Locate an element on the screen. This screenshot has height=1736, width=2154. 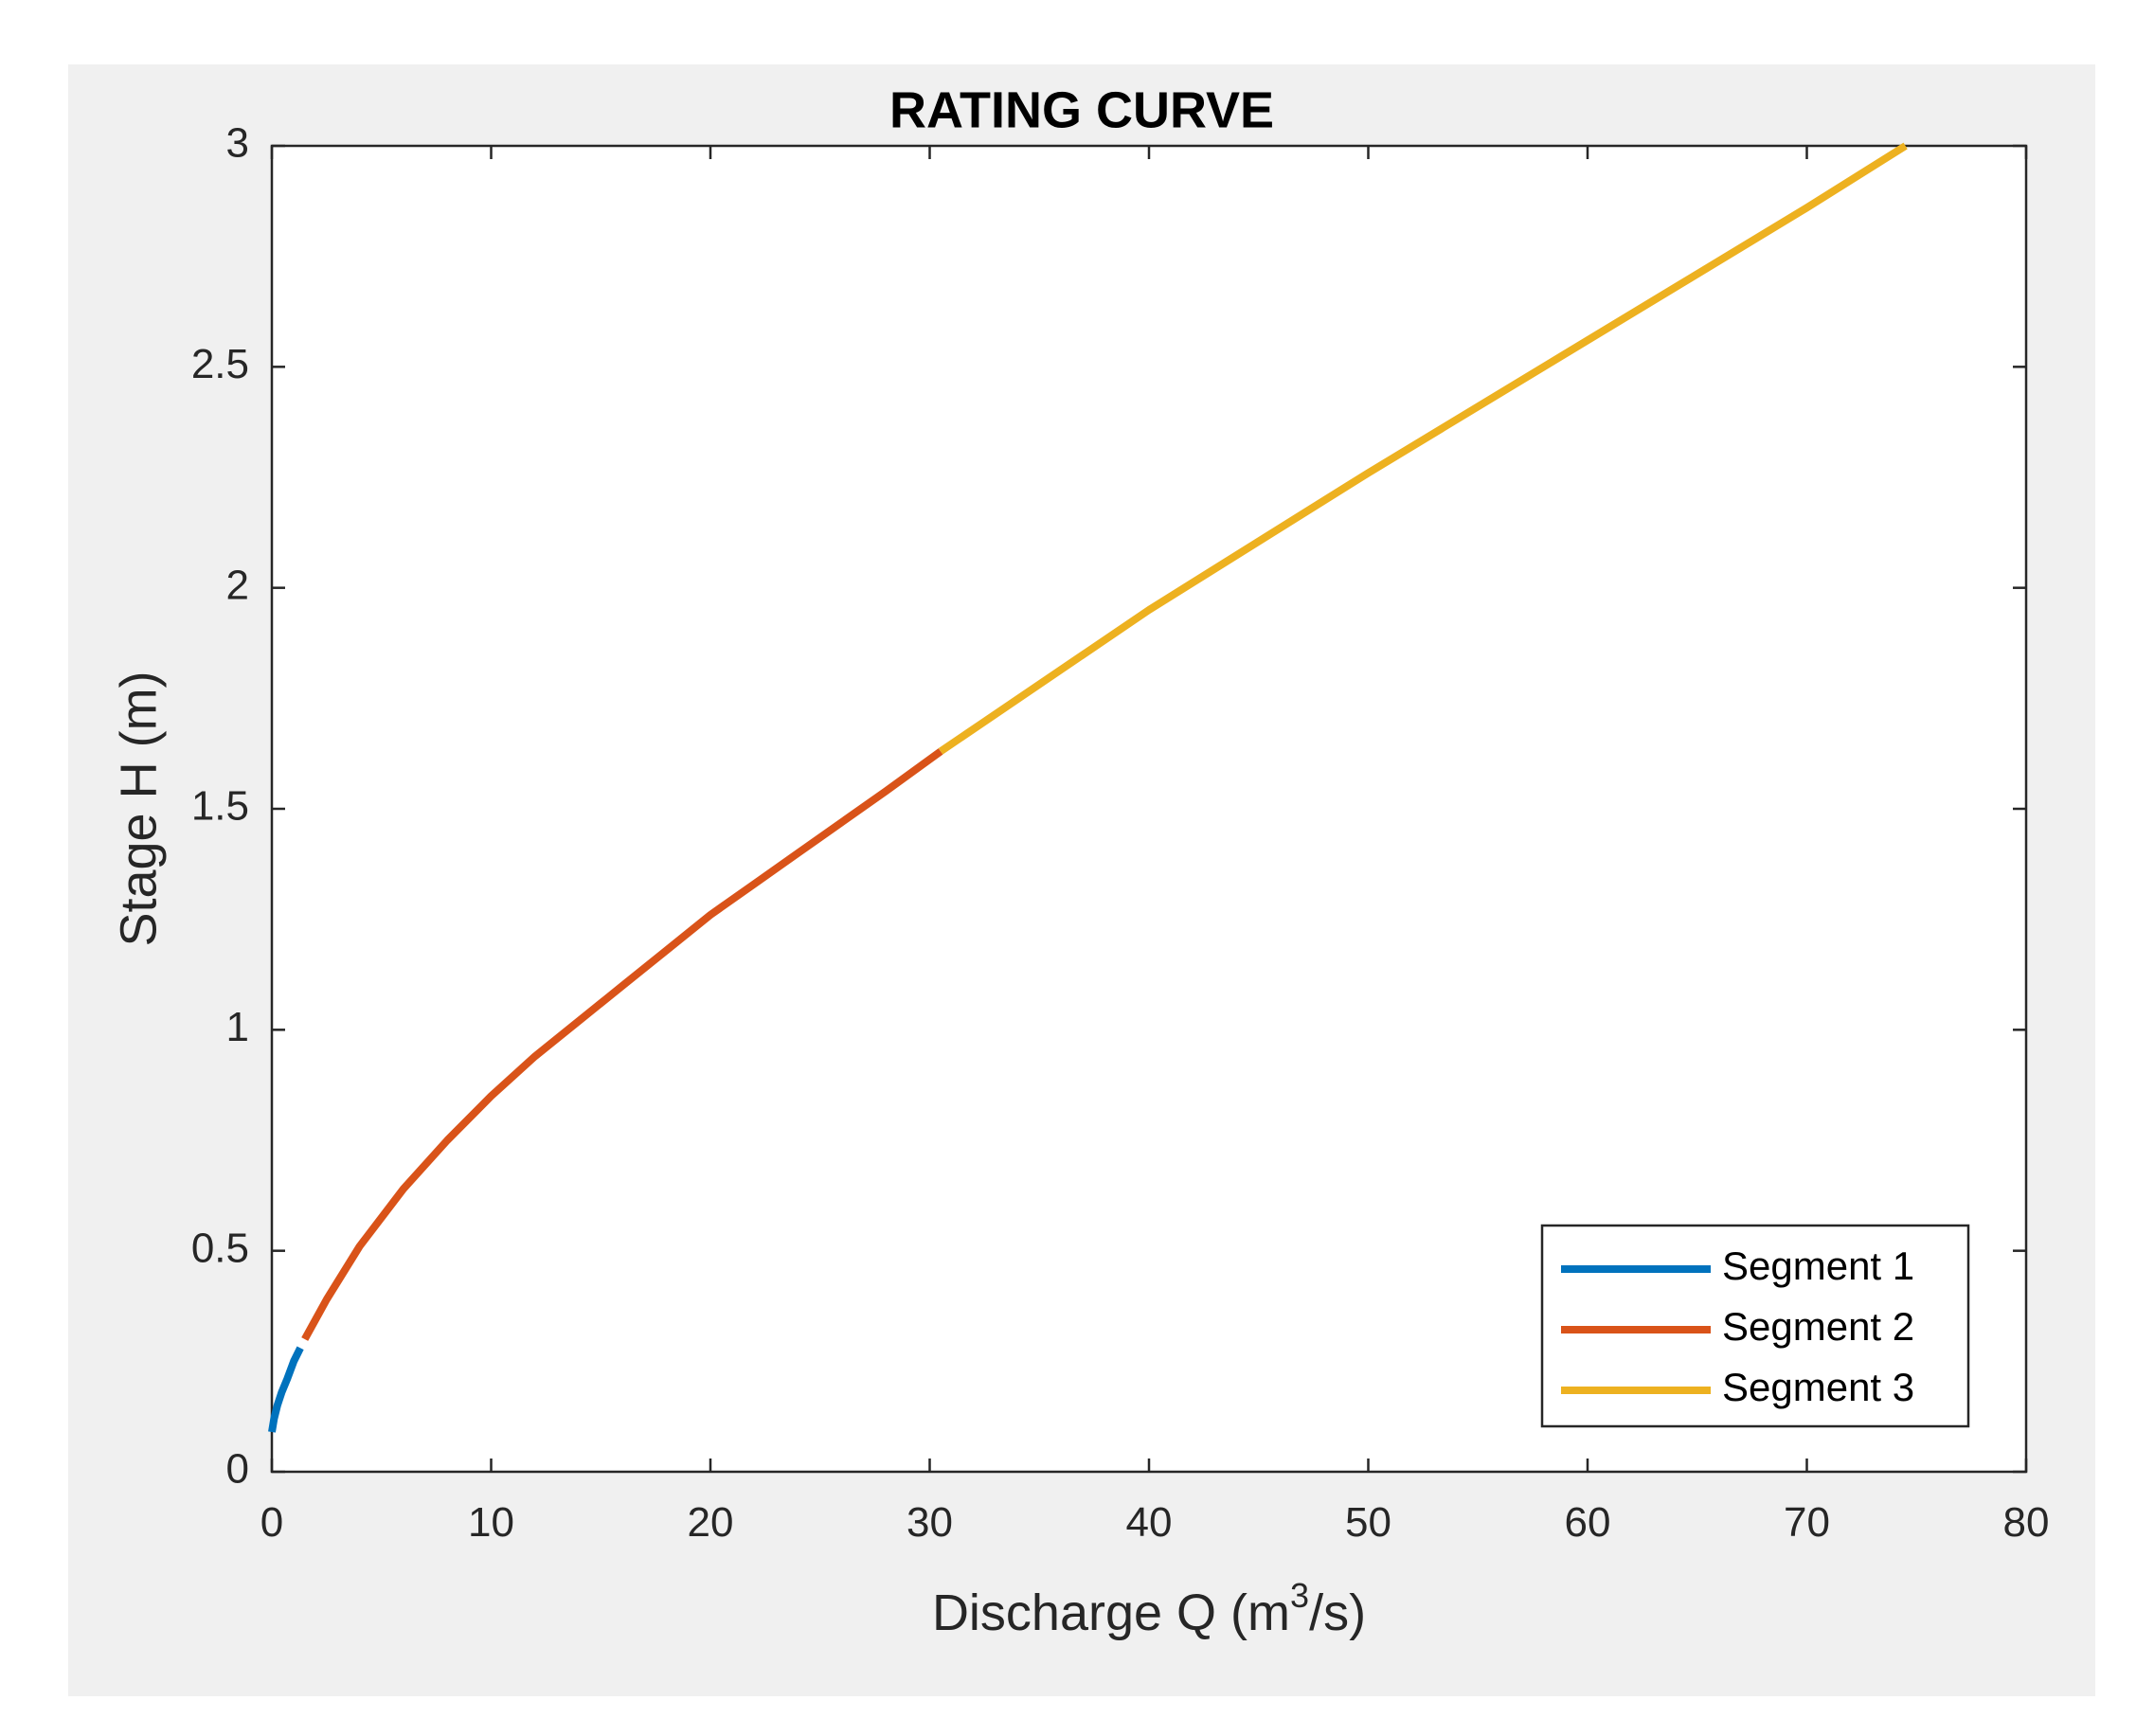
y-tick-label: 2 is located at coordinates (237, 585).